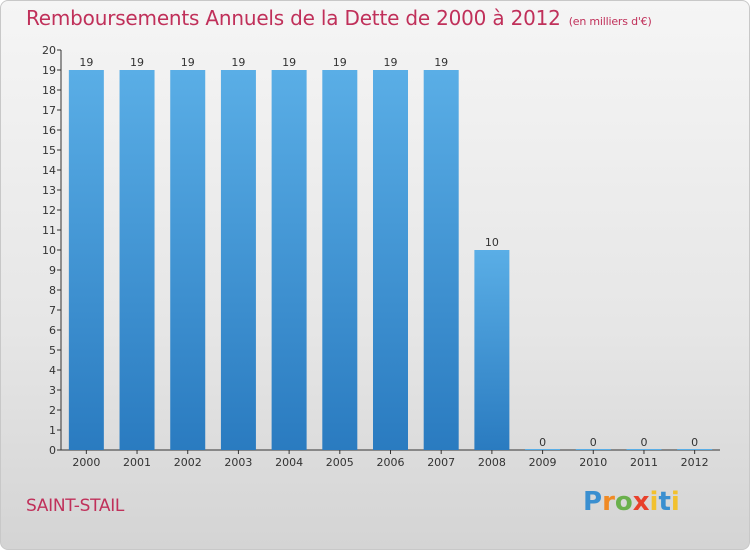  Describe the element at coordinates (52, 430) in the screenshot. I see `y-tick-label: 1` at that location.